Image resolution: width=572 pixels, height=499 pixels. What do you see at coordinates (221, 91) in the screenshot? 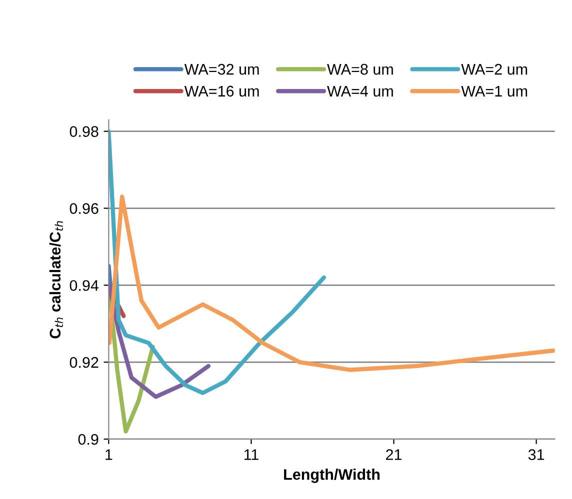
I see `legend-label: WA=16 um` at bounding box center [221, 91].